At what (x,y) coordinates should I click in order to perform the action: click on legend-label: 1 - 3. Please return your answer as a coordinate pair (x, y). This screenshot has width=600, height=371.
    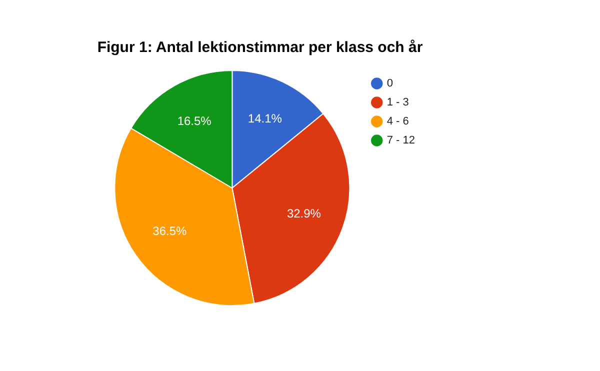
    Looking at the image, I should click on (397, 102).